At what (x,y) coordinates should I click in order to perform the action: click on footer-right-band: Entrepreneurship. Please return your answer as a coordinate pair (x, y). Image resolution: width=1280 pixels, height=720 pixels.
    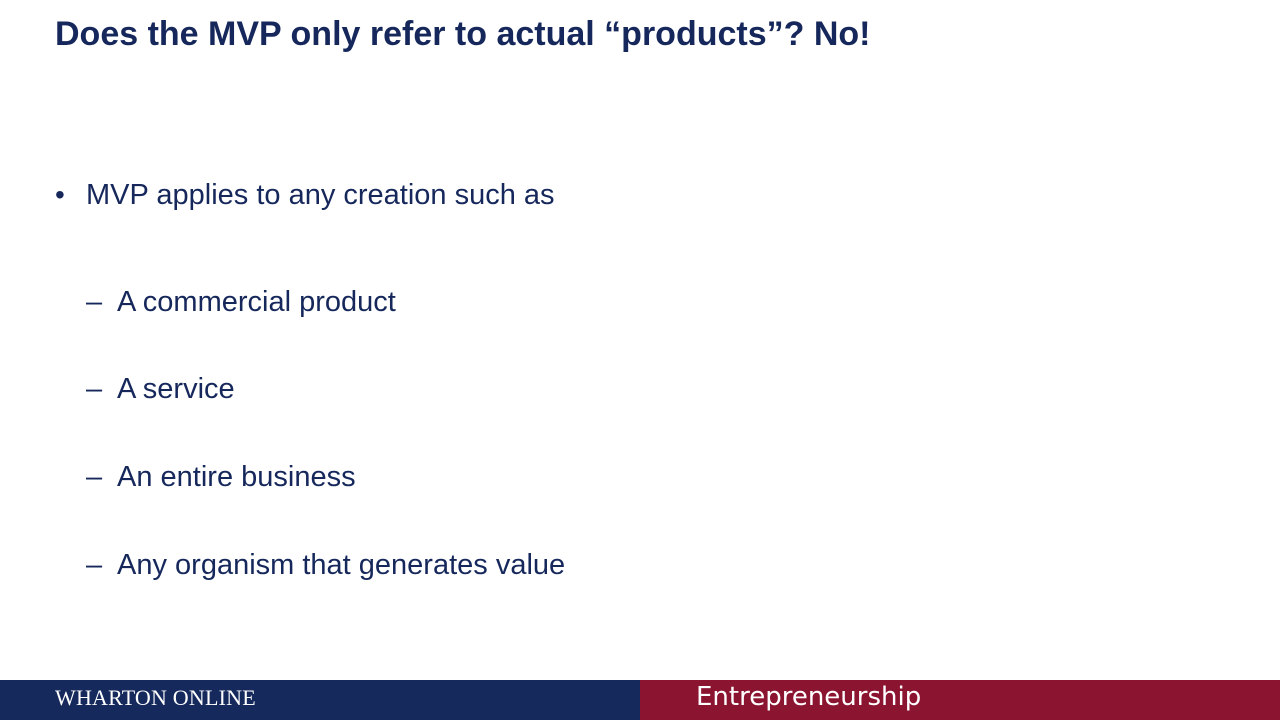
    Looking at the image, I should click on (960, 700).